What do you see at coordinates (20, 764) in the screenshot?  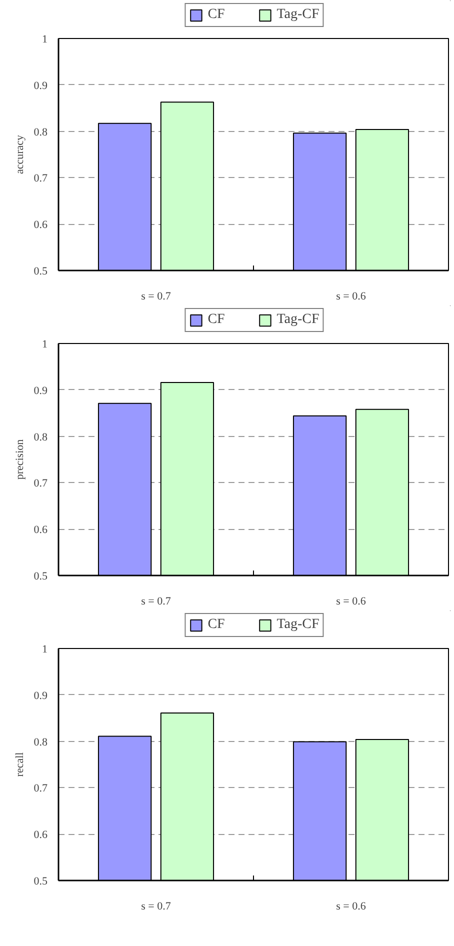 I see `y-axis-title: recall` at bounding box center [20, 764].